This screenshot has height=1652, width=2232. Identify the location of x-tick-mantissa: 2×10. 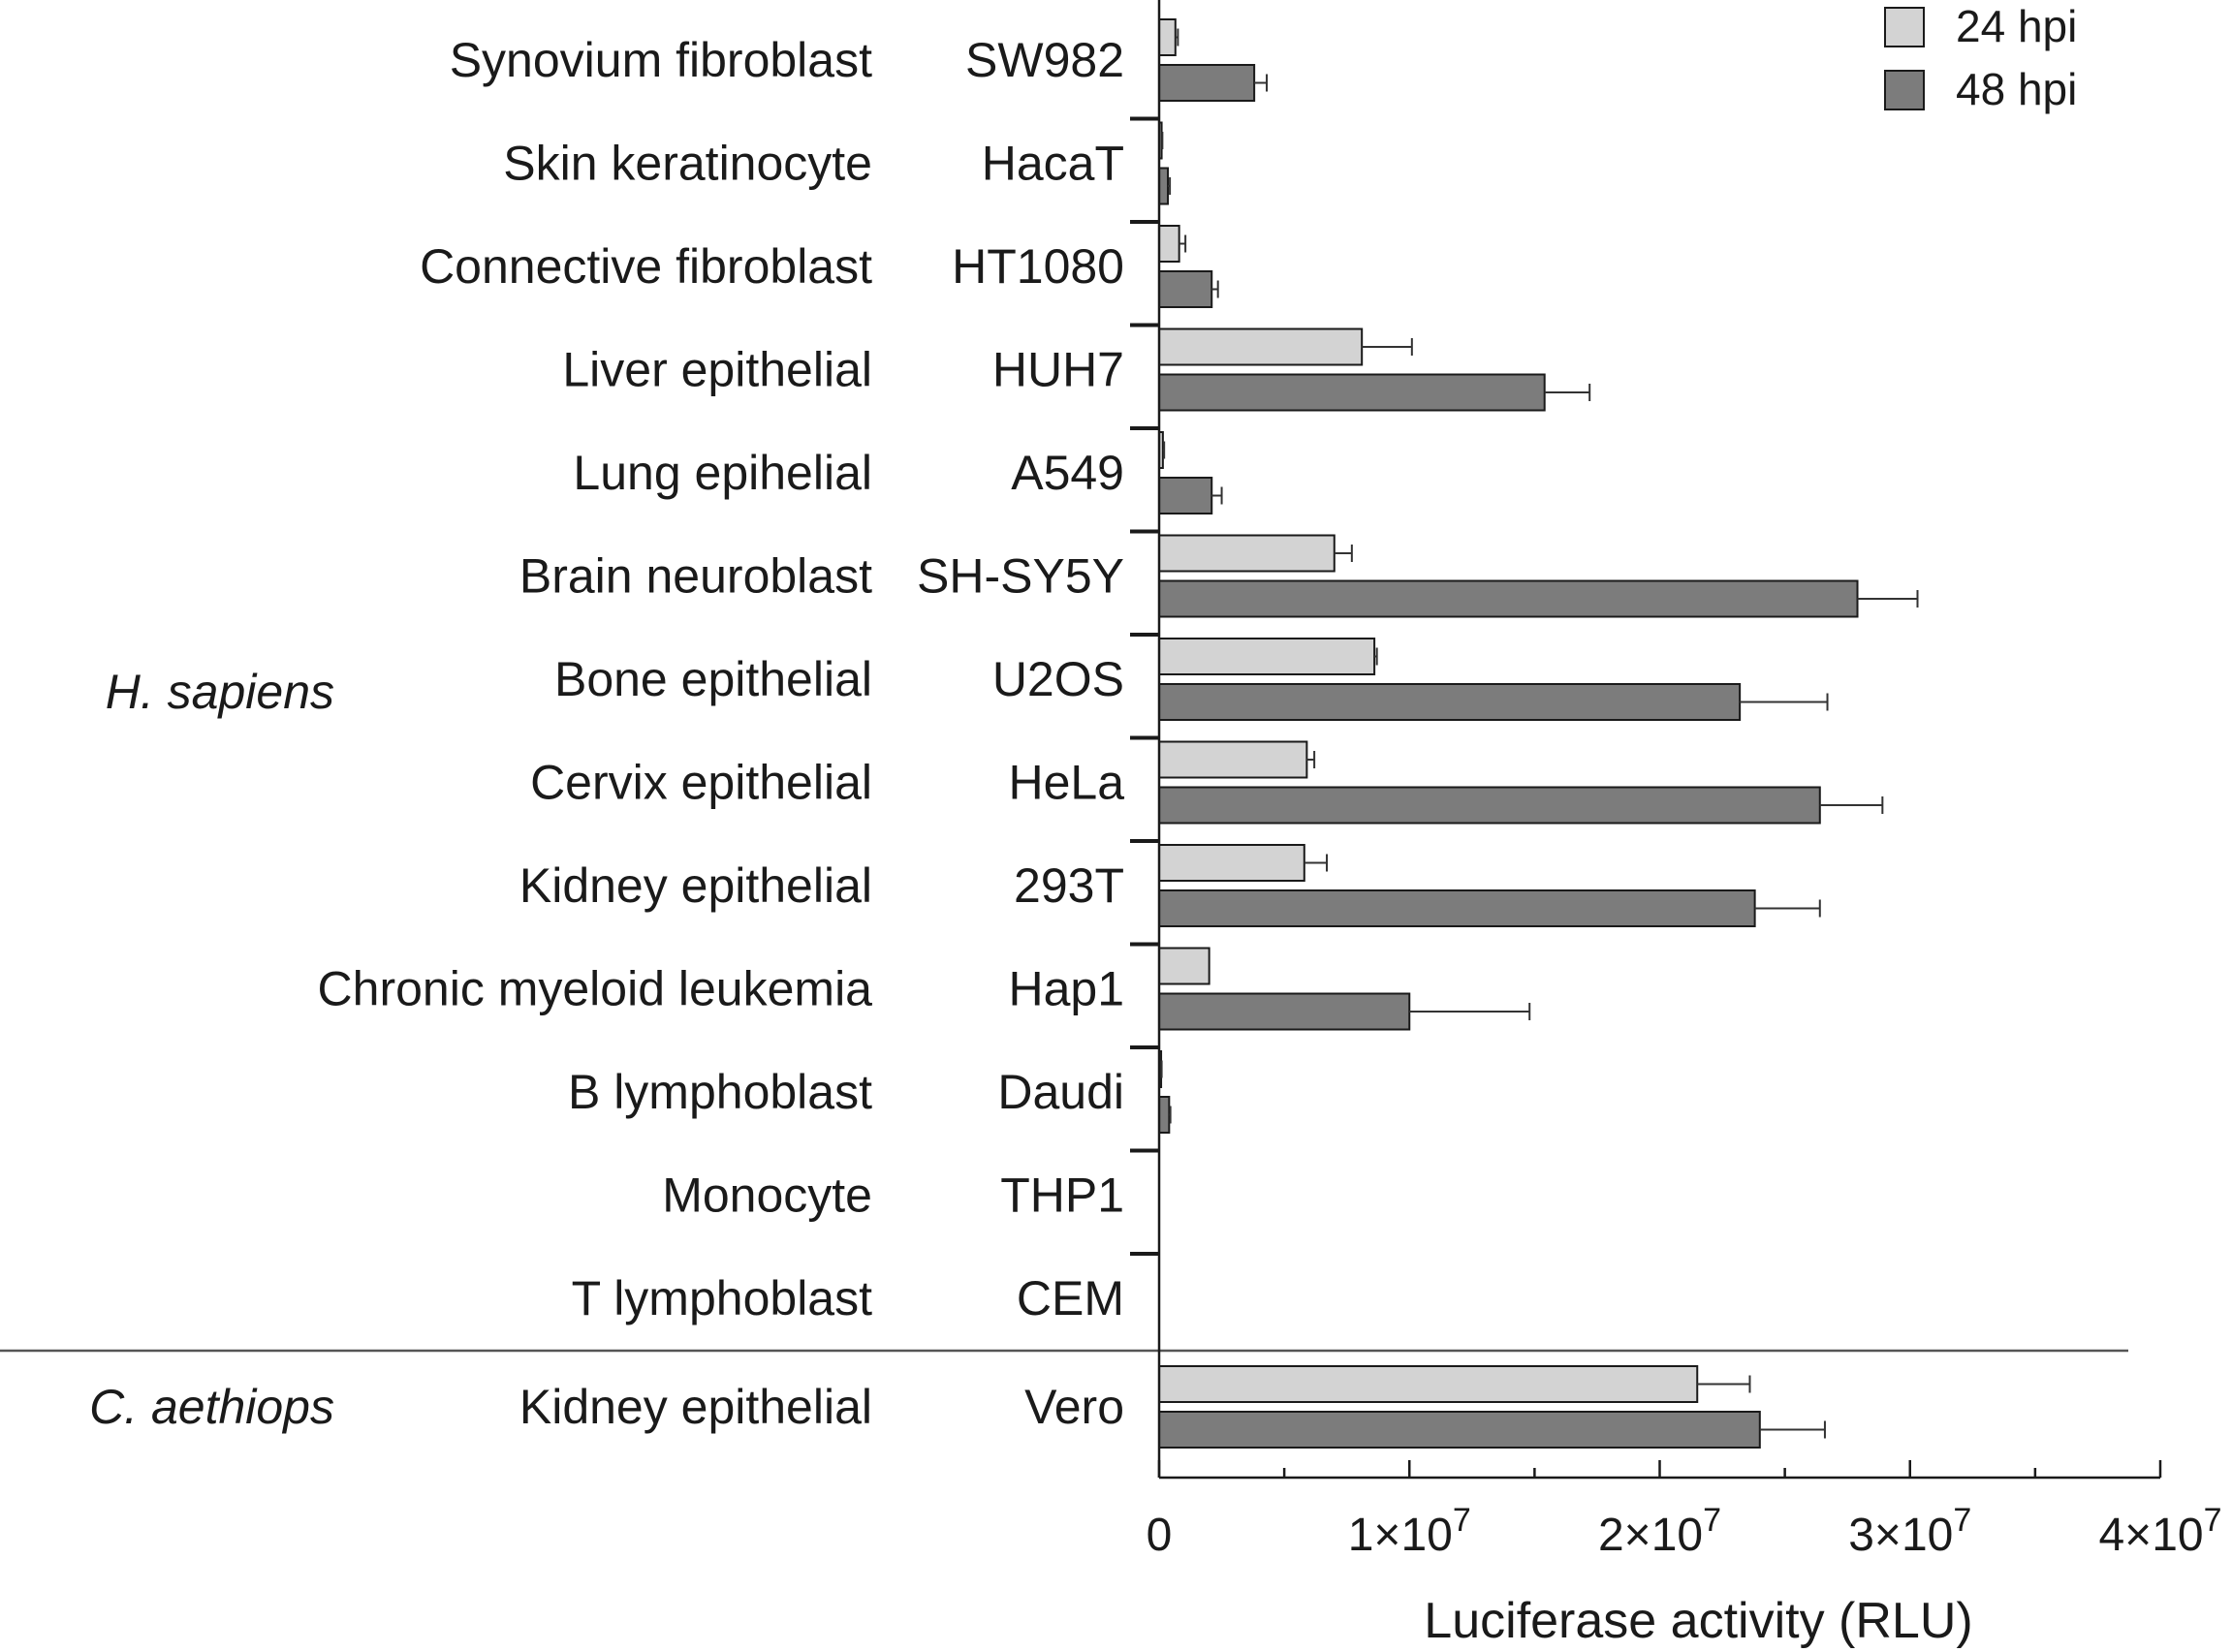
(1650, 1535).